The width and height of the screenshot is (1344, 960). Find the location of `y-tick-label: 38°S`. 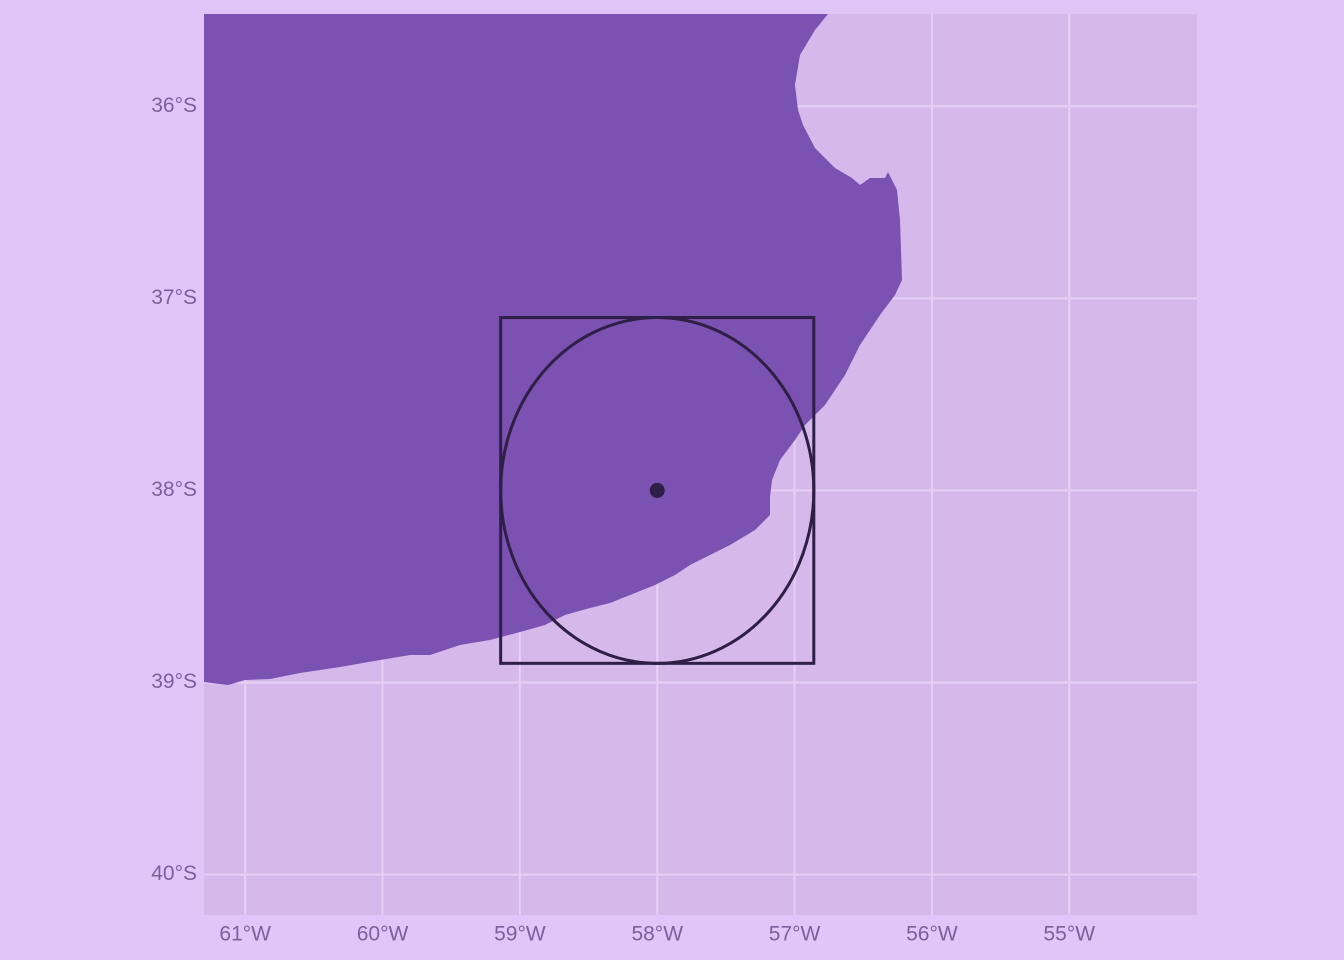

y-tick-label: 38°S is located at coordinates (174, 489).